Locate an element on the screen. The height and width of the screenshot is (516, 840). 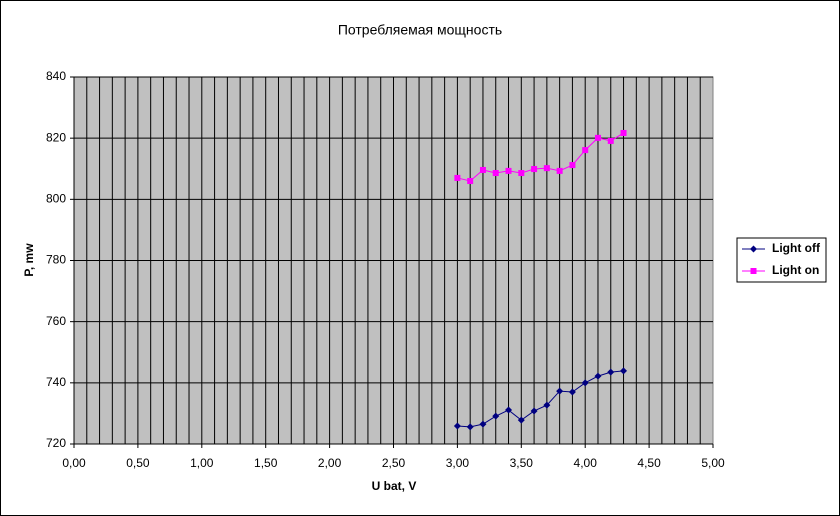
x-tick-label: 2,00 is located at coordinates (330, 463).